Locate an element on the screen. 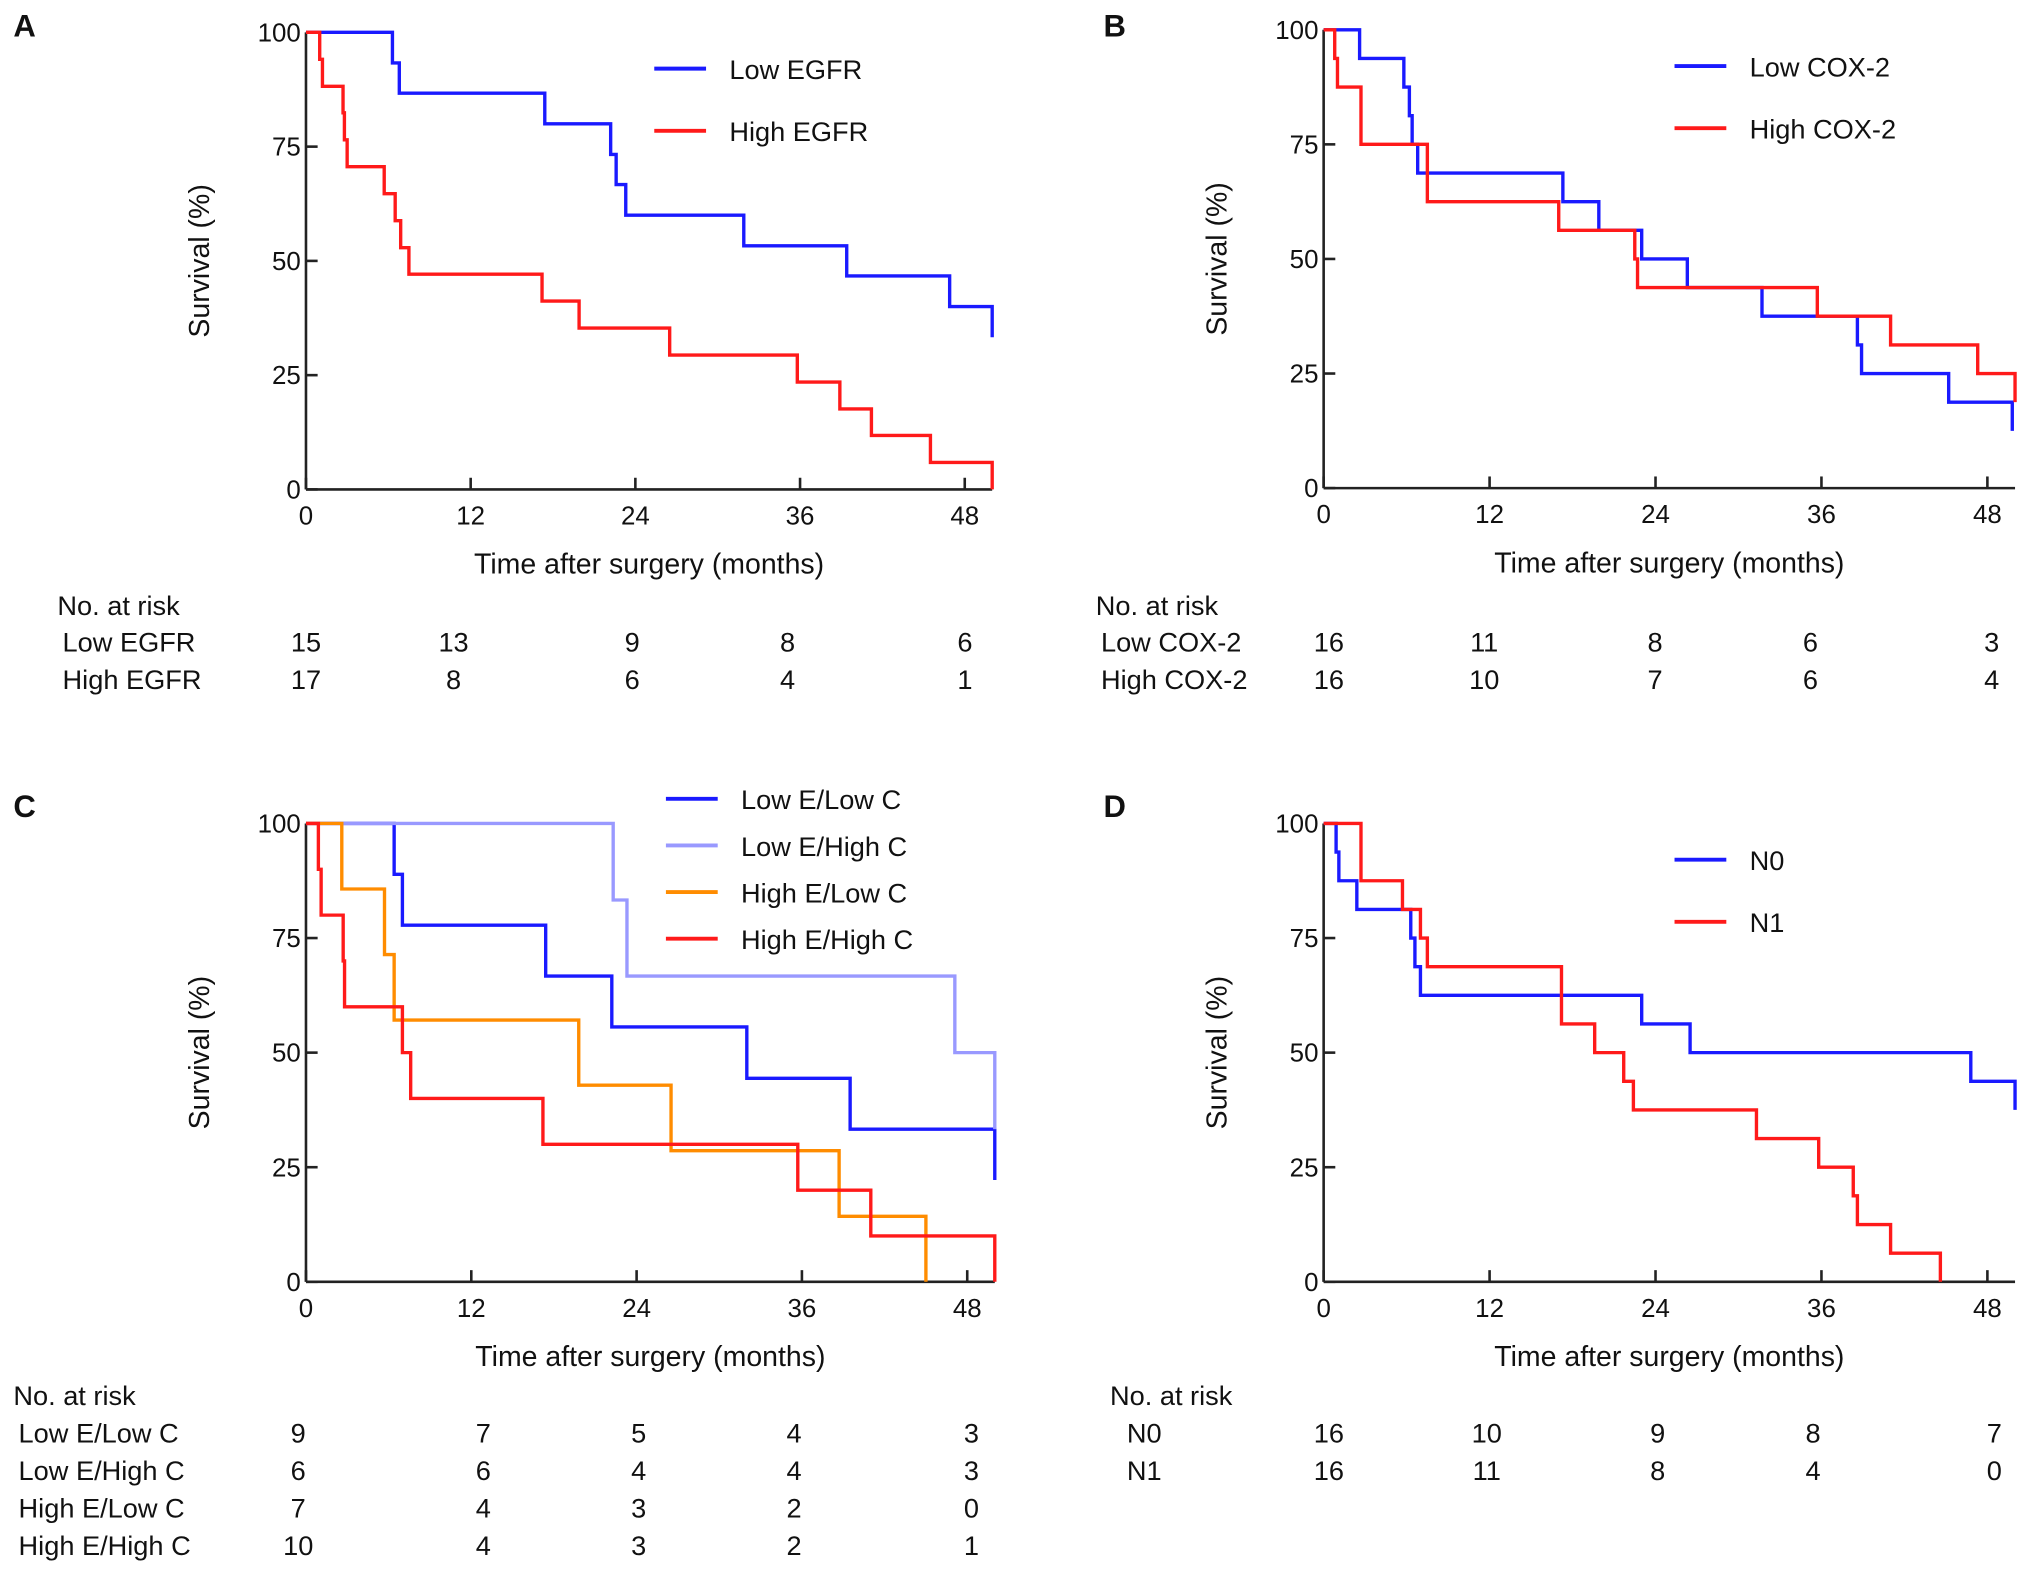  risk-row-label: High COX-2 is located at coordinates (1174, 679).